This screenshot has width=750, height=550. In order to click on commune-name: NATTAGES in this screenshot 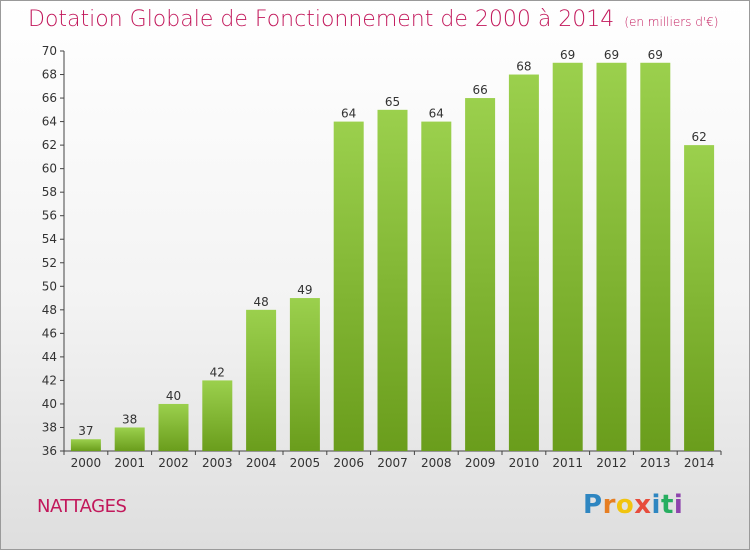, I will do `click(82, 506)`.